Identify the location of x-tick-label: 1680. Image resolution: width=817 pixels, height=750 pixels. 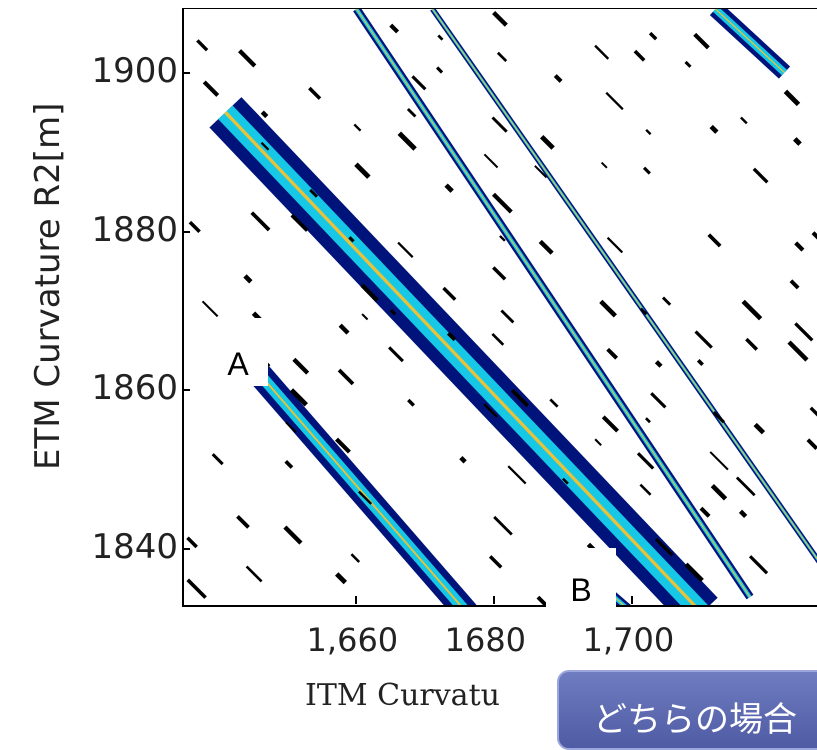
(485, 640).